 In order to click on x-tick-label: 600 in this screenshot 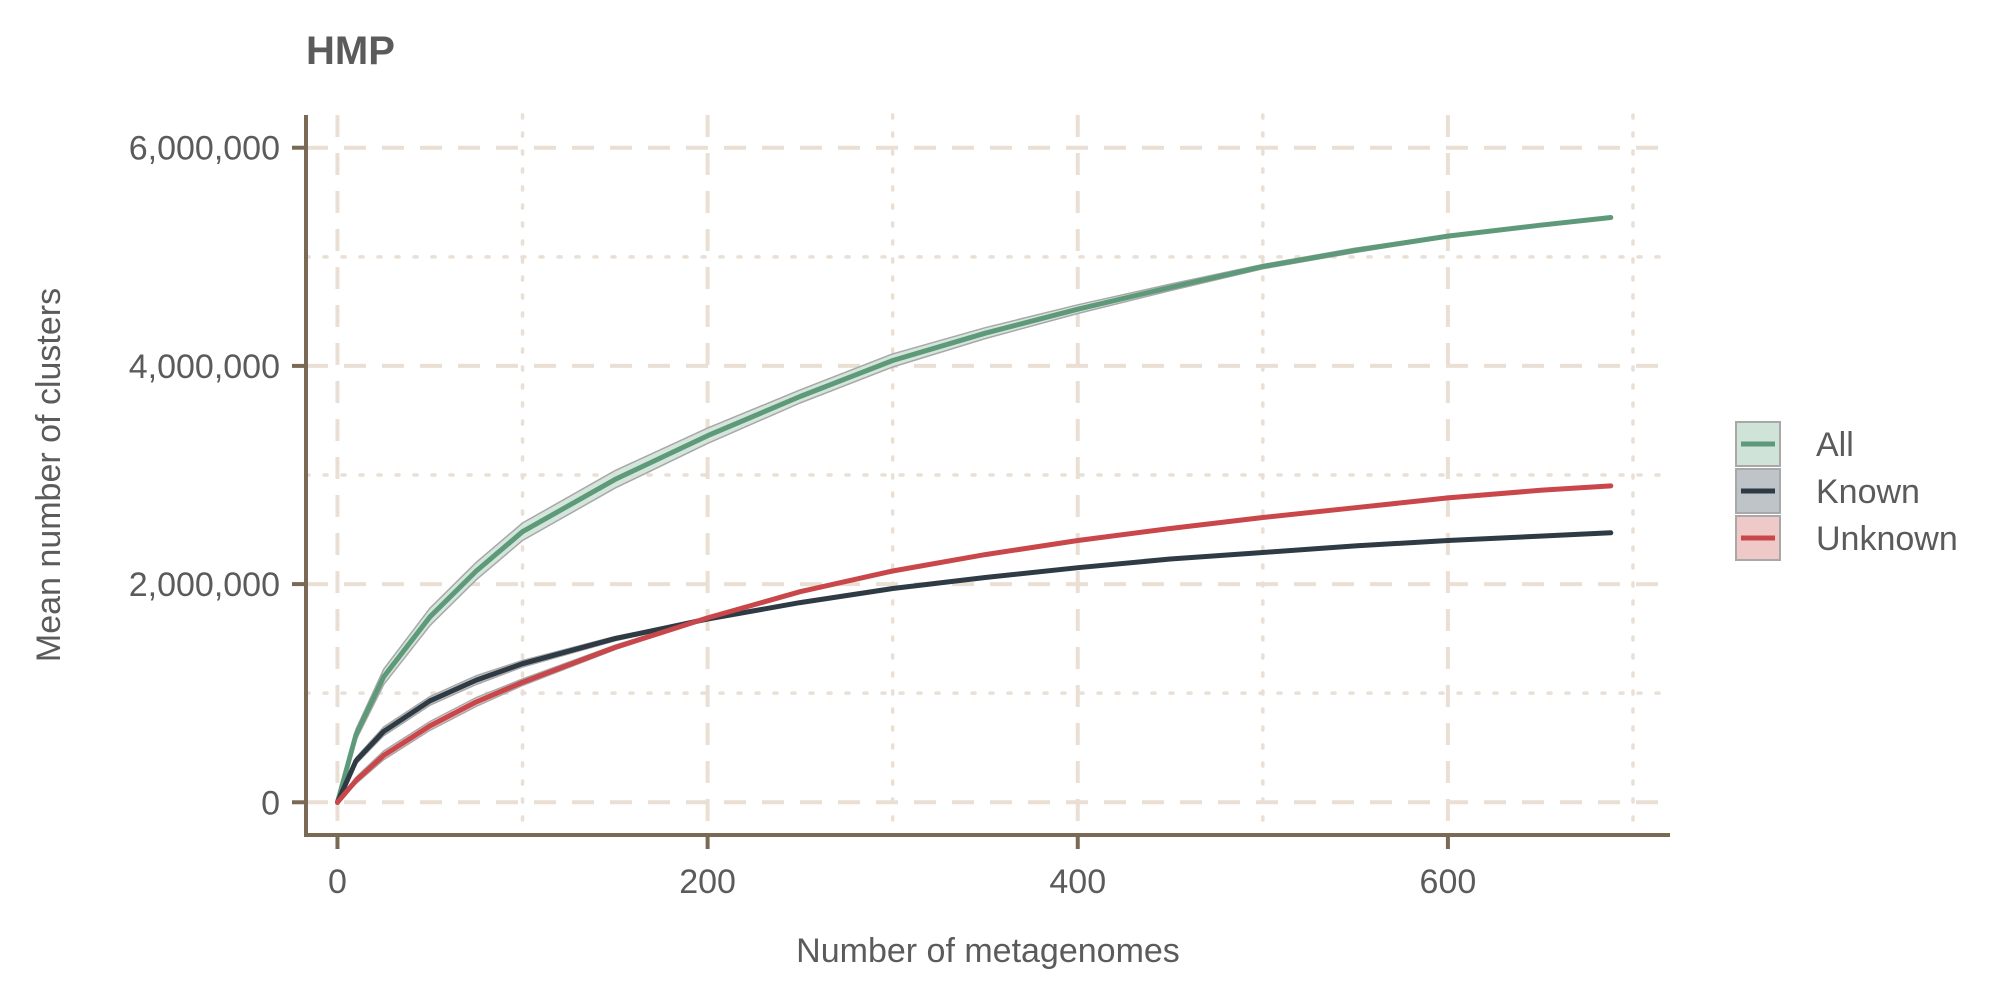, I will do `click(1448, 882)`.